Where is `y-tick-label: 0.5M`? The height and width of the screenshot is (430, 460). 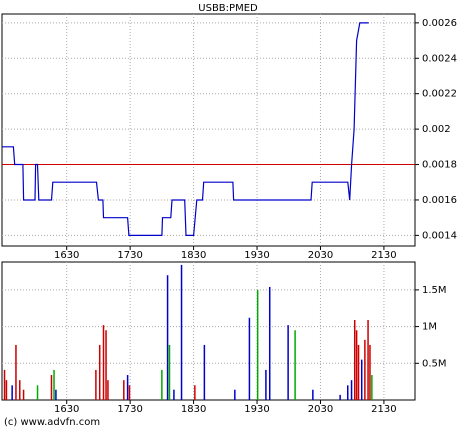
y-tick-label: 0.5M is located at coordinates (434, 363).